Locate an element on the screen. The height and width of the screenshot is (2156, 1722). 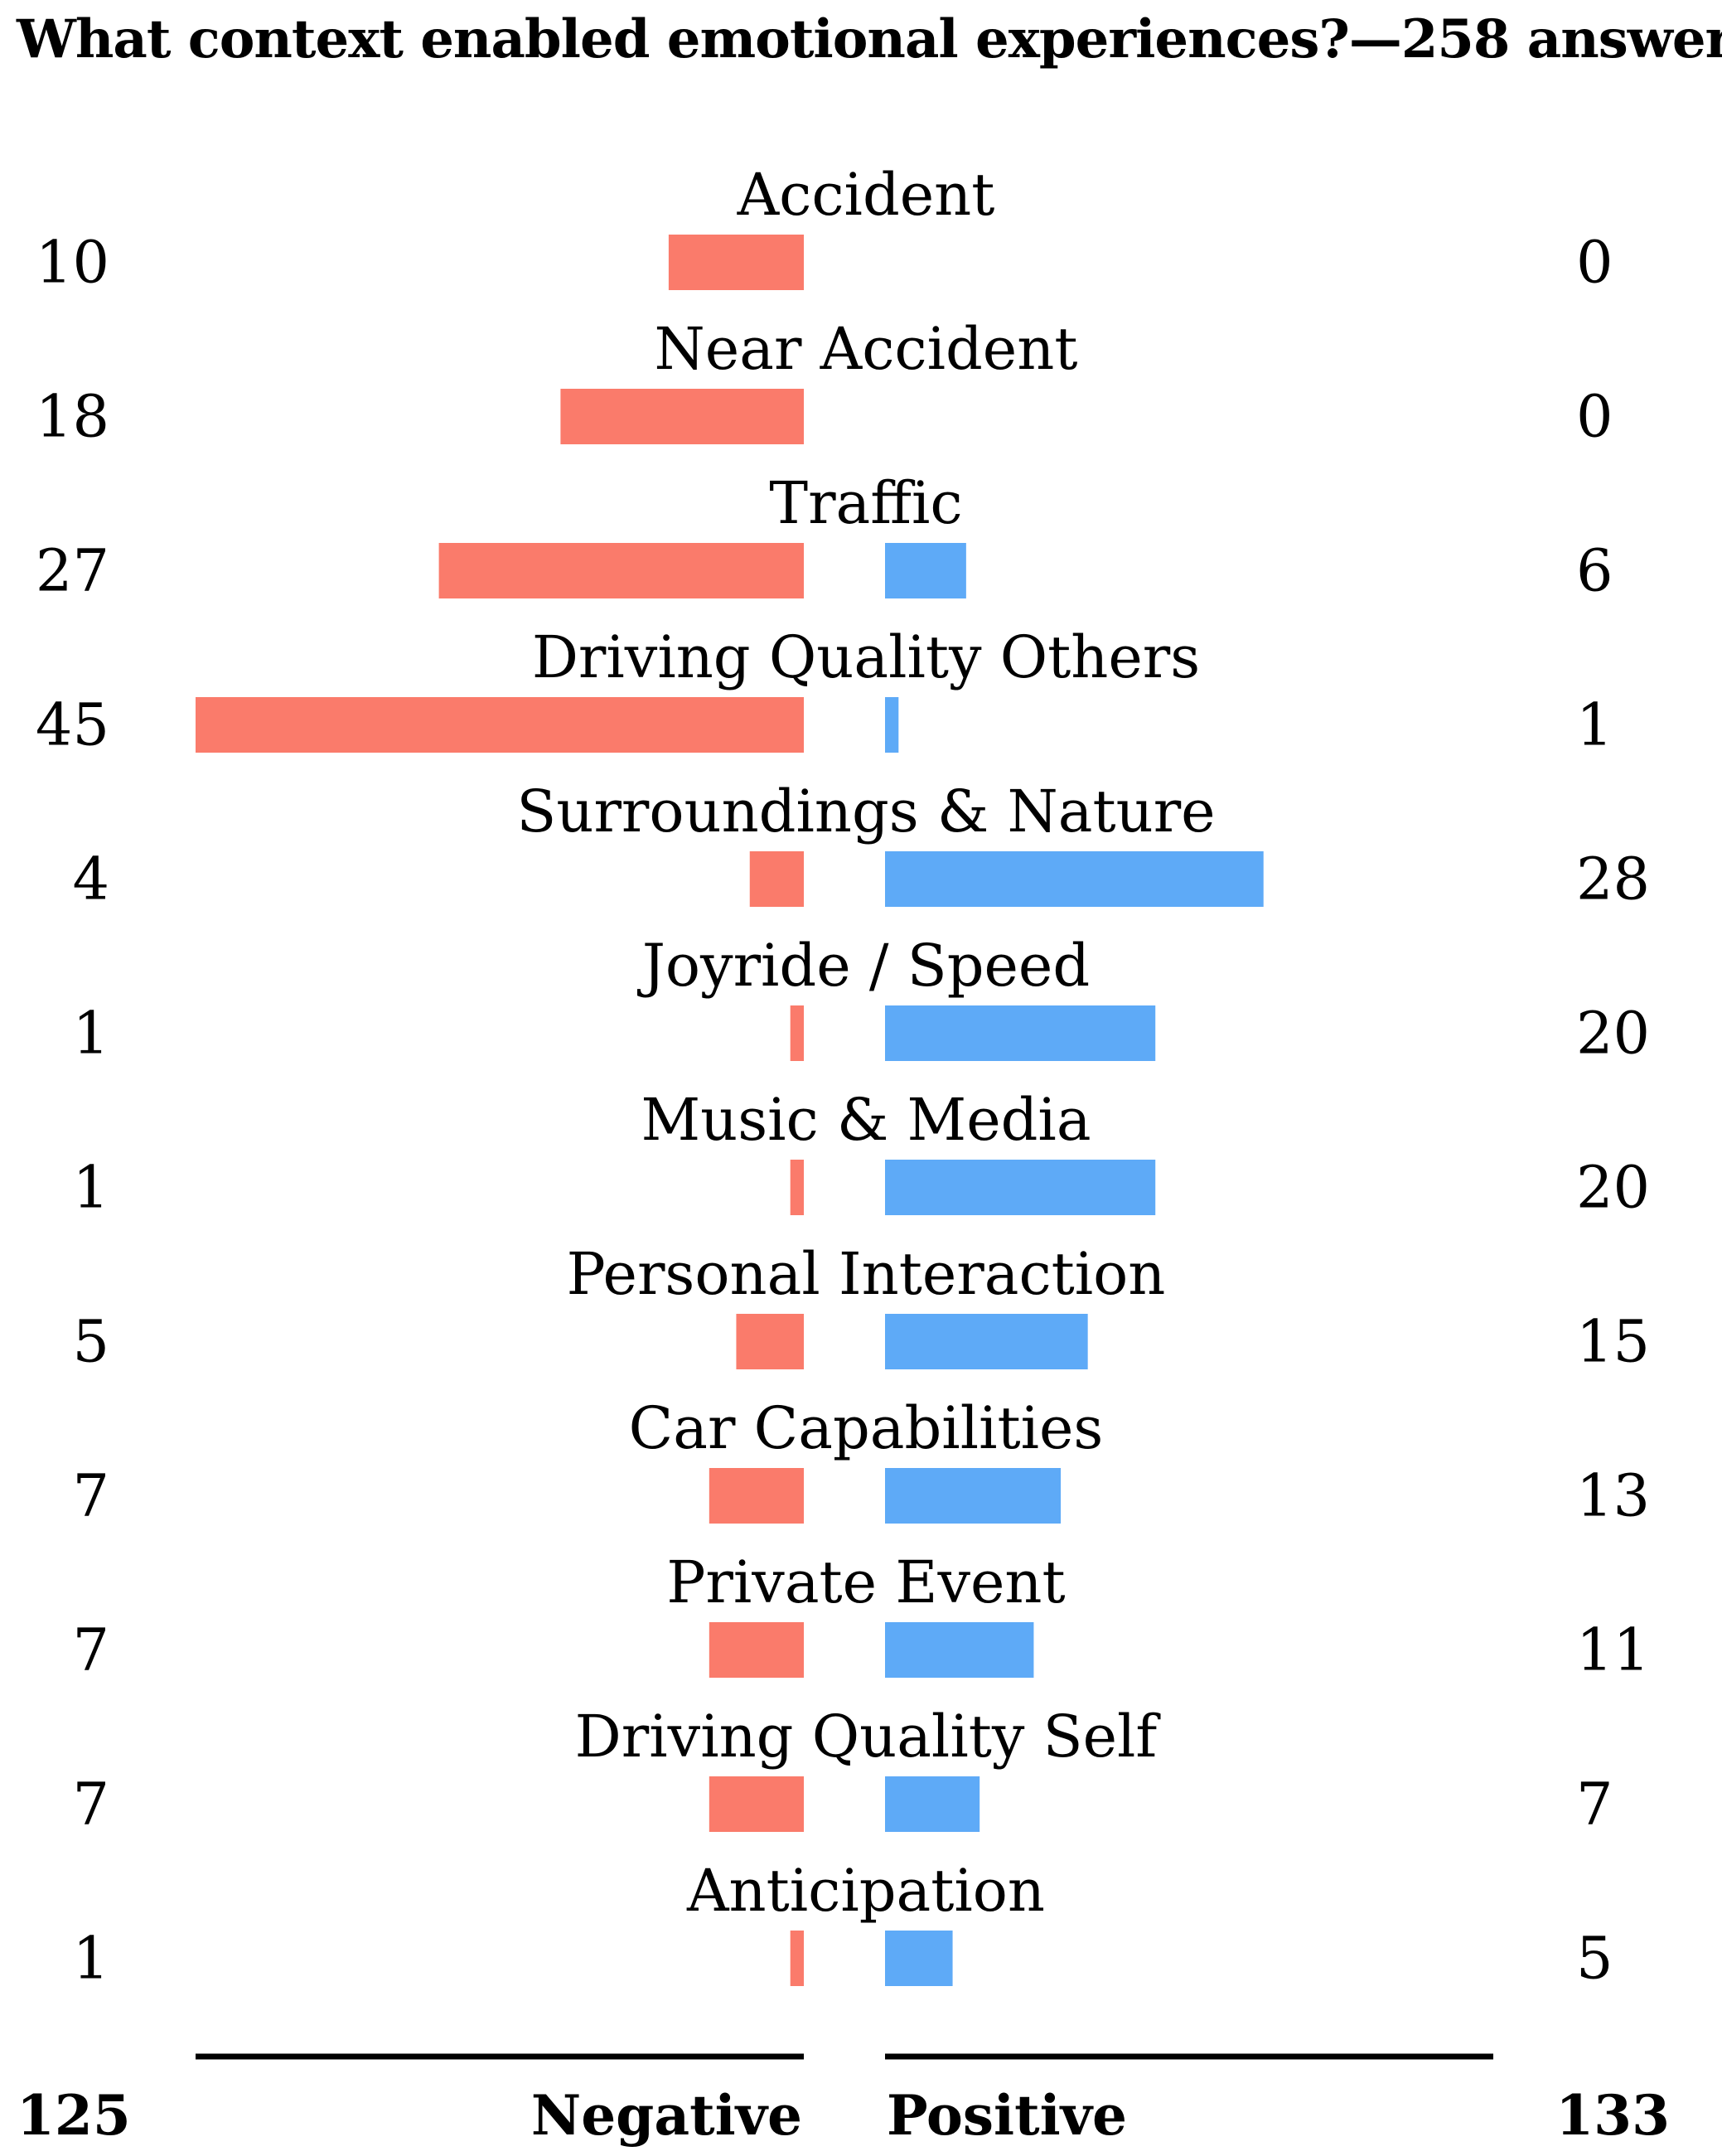
positive-total-label: 133 is located at coordinates (1612, 2115).